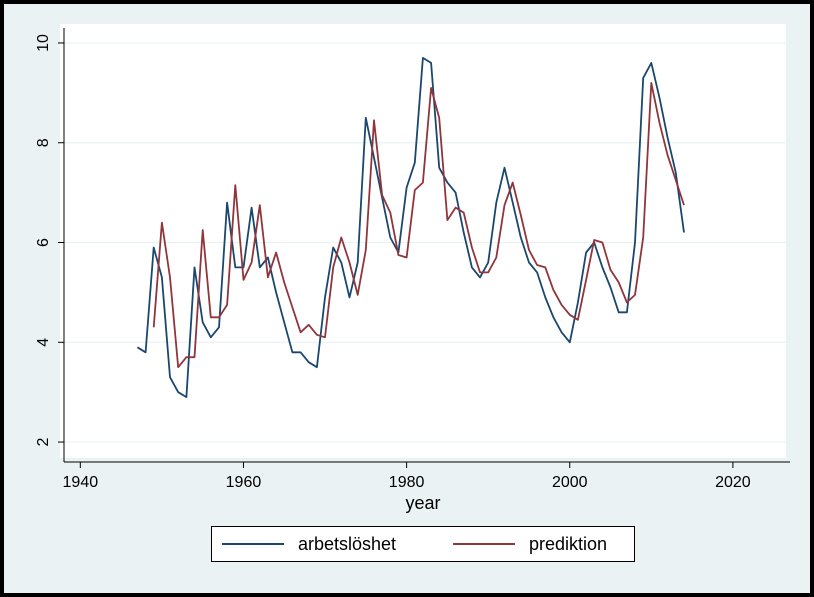 The width and height of the screenshot is (814, 597). I want to click on x-tick-label: 1960, so click(244, 482).